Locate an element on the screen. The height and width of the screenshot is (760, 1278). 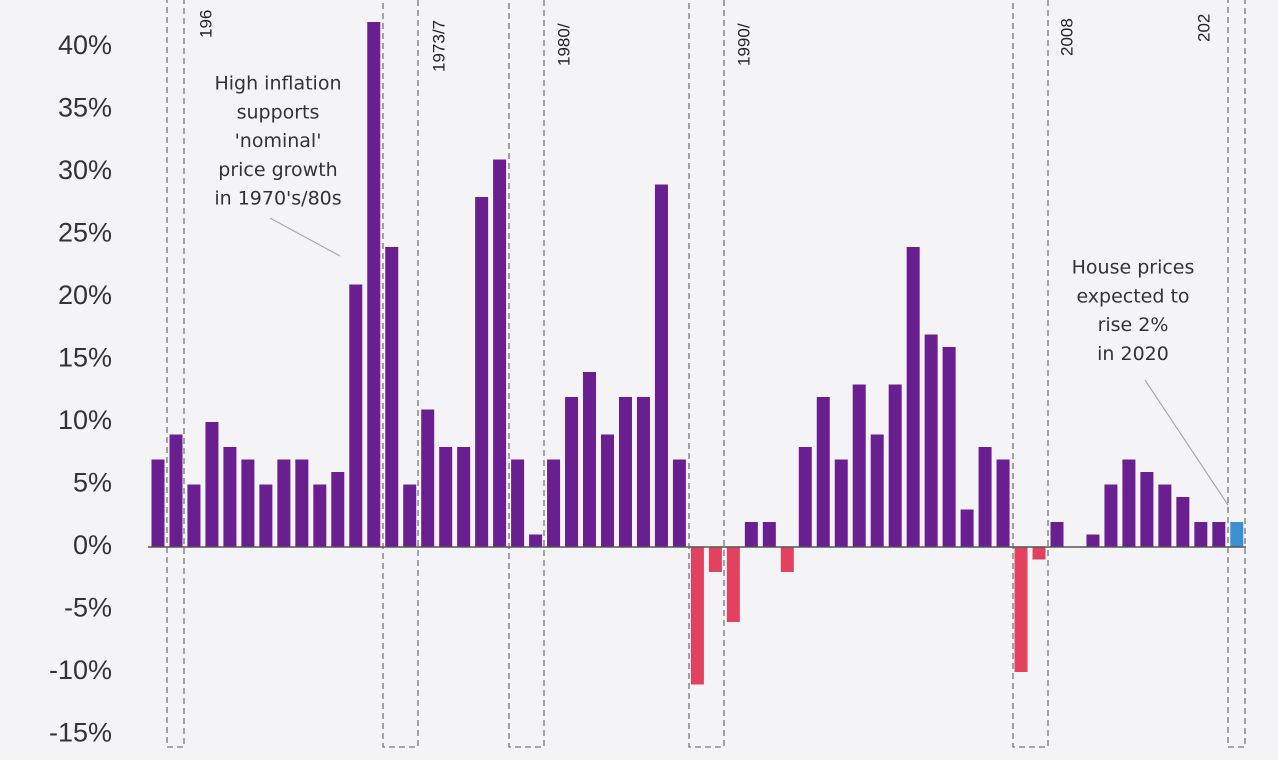
annotation: supports is located at coordinates (278, 112).